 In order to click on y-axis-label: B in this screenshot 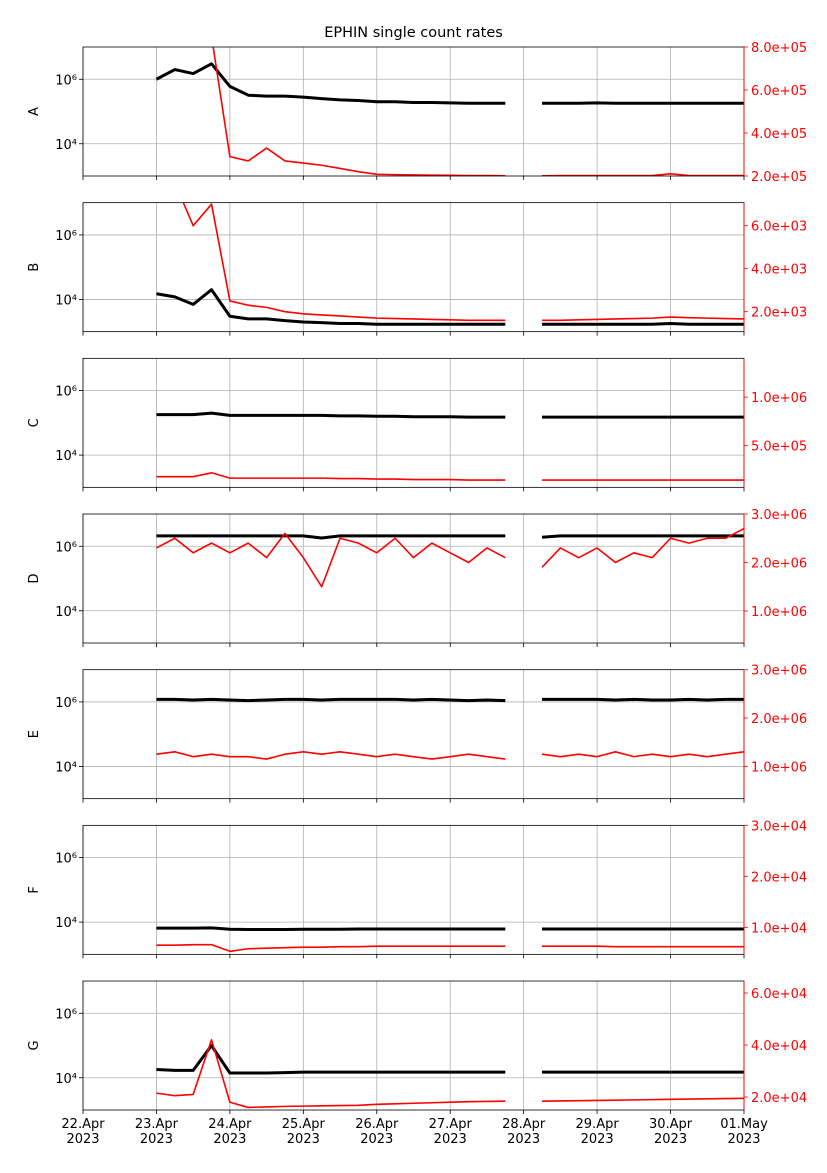, I will do `click(34, 267)`.